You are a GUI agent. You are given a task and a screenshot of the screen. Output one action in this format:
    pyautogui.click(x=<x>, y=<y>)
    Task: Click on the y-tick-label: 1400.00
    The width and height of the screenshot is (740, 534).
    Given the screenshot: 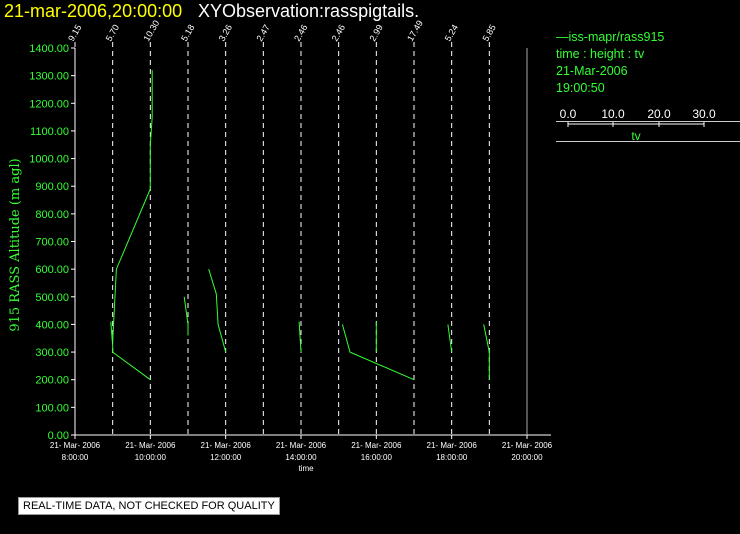 What is the action you would take?
    pyautogui.click(x=49, y=49)
    